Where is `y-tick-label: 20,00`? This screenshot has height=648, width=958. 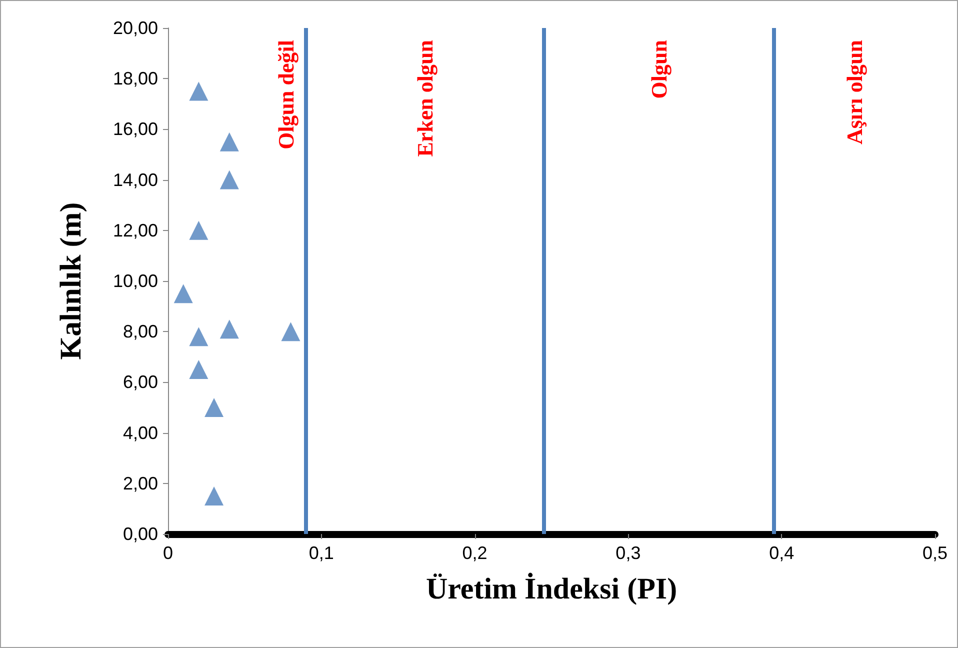
y-tick-label: 20,00 is located at coordinates (135, 28).